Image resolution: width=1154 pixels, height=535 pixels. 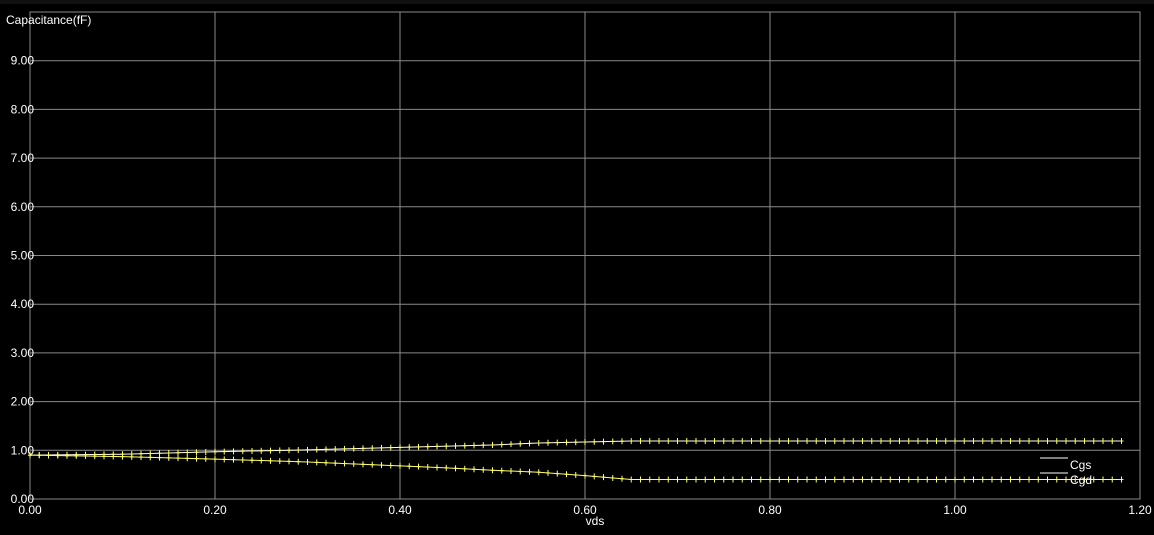 I want to click on window-top-strip, so click(x=577, y=2).